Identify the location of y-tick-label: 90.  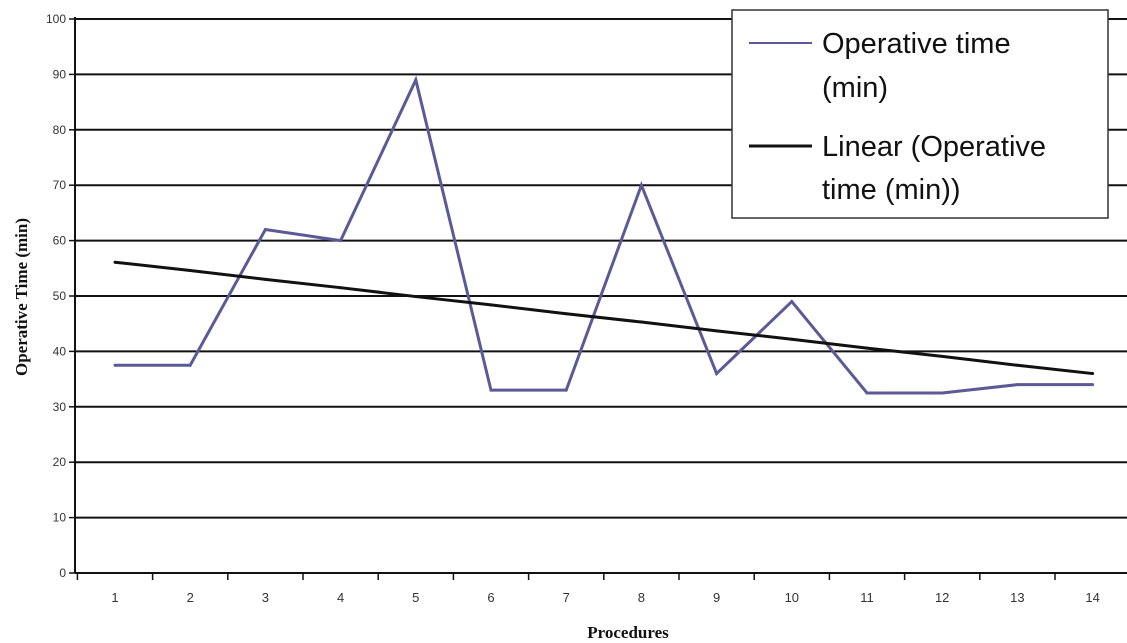
(60, 74).